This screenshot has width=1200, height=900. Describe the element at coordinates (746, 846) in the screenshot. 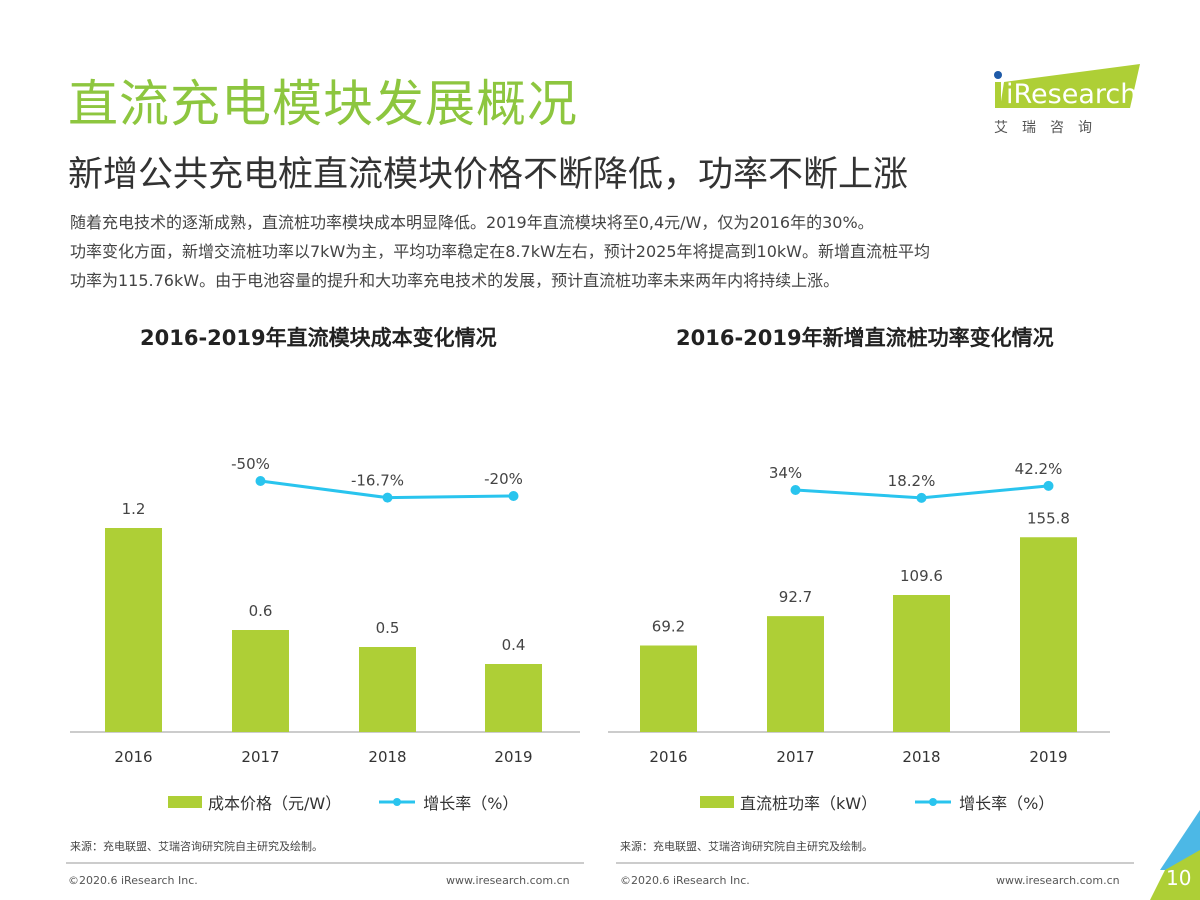

I see `source-note-right: 来源：充电联盟、艾瑞咨询研究院自主研究及绘制。` at that location.